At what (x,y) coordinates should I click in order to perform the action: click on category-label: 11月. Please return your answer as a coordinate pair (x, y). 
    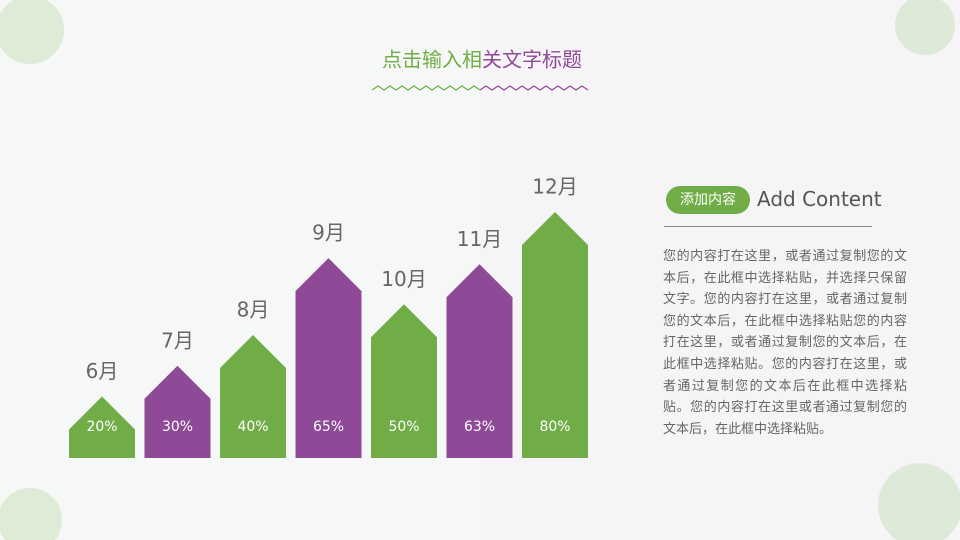
    Looking at the image, I should click on (479, 239).